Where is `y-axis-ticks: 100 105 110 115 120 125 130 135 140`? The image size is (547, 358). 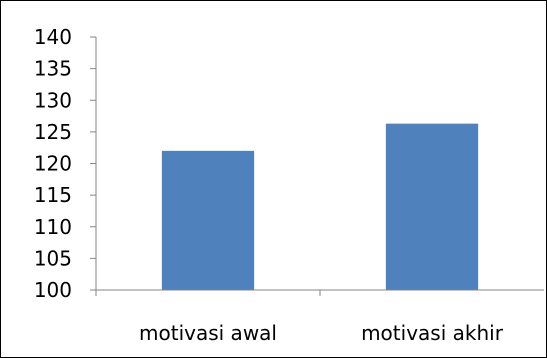
y-axis-ticks: 100 105 110 115 120 125 130 135 140 is located at coordinates (65, 163).